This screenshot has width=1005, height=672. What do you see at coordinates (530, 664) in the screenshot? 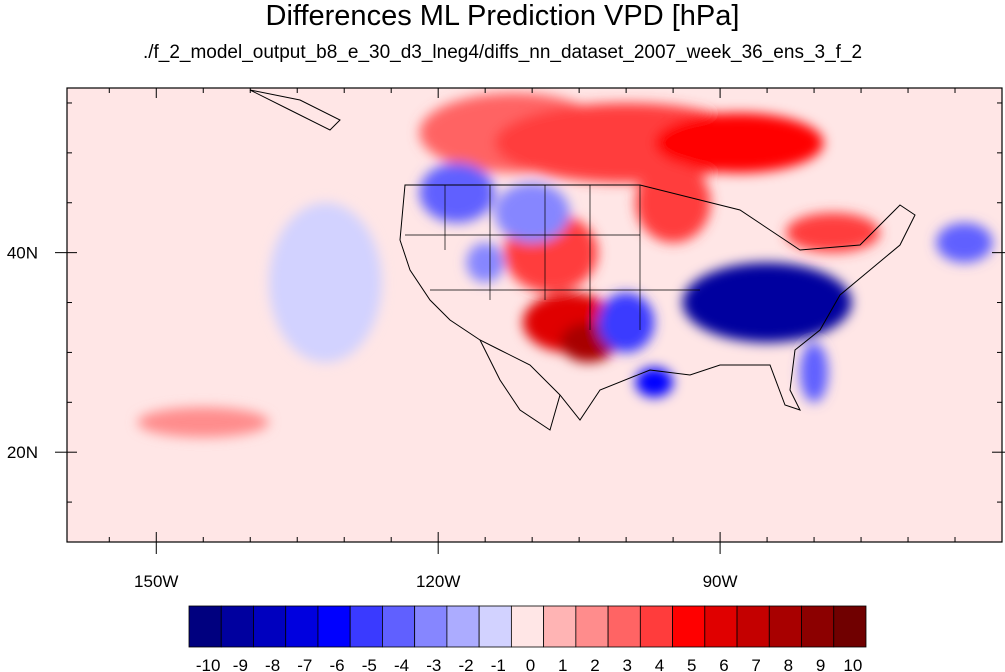
I see `colorbar-label: 0` at bounding box center [530, 664].